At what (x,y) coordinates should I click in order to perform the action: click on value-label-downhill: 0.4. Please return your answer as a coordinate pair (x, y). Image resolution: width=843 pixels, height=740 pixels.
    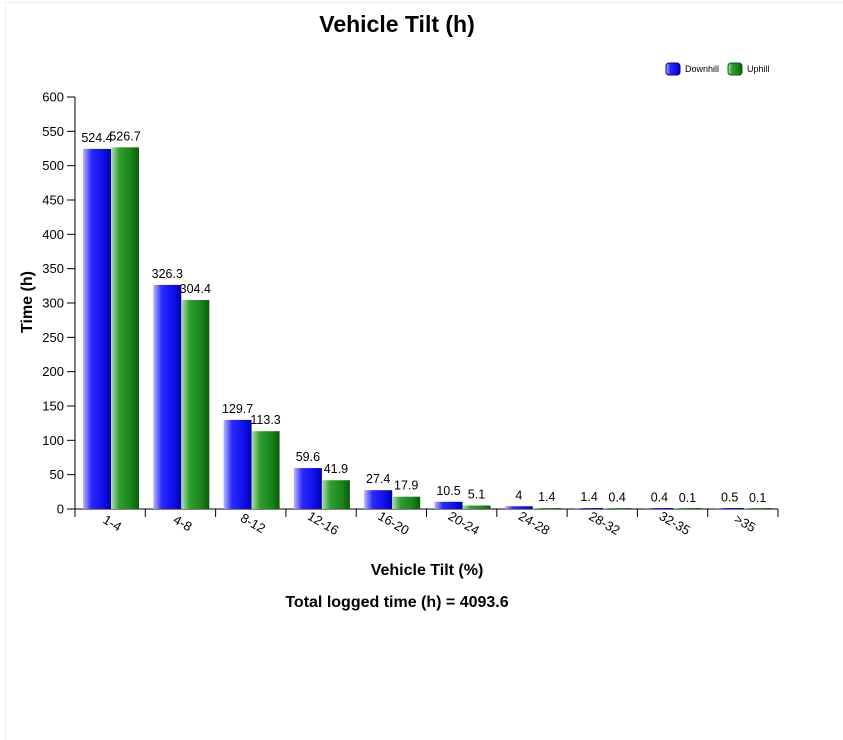
    Looking at the image, I should click on (659, 498).